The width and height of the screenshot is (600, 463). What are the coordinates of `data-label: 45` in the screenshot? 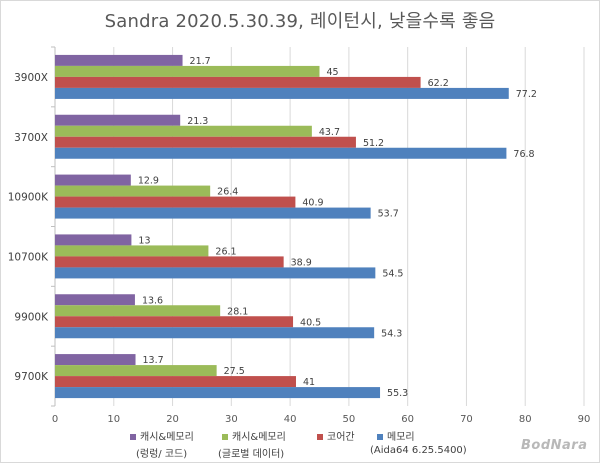 It's located at (333, 72).